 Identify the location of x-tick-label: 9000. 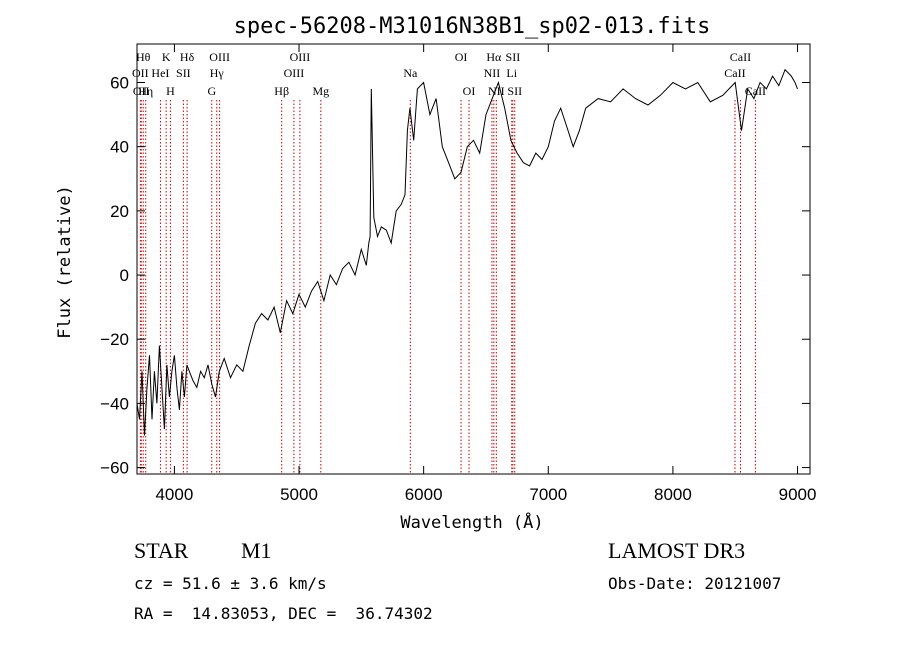
(798, 494).